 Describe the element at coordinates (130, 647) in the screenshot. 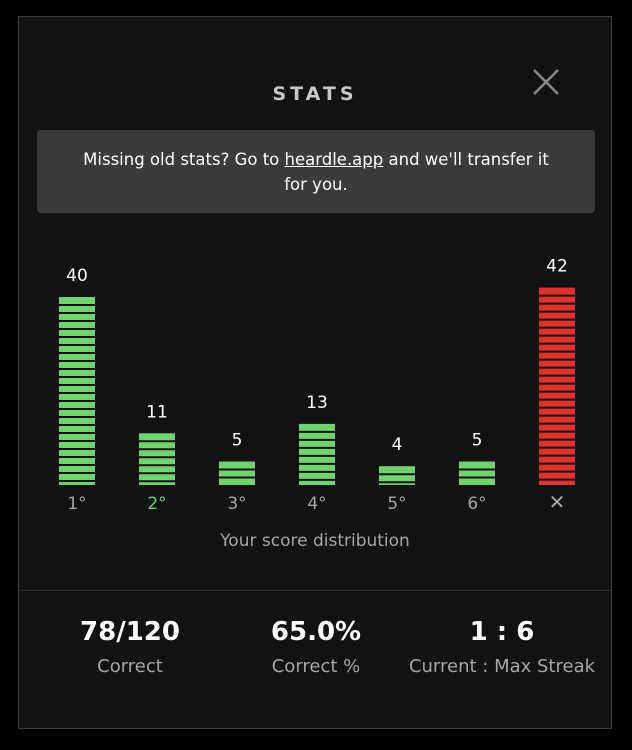

I see `stat-correct: 78/120 Correct` at that location.